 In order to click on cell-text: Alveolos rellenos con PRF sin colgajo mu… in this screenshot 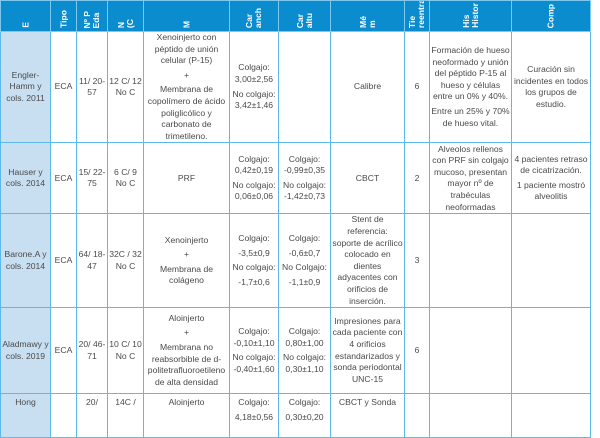, I will do `click(470, 177)`.